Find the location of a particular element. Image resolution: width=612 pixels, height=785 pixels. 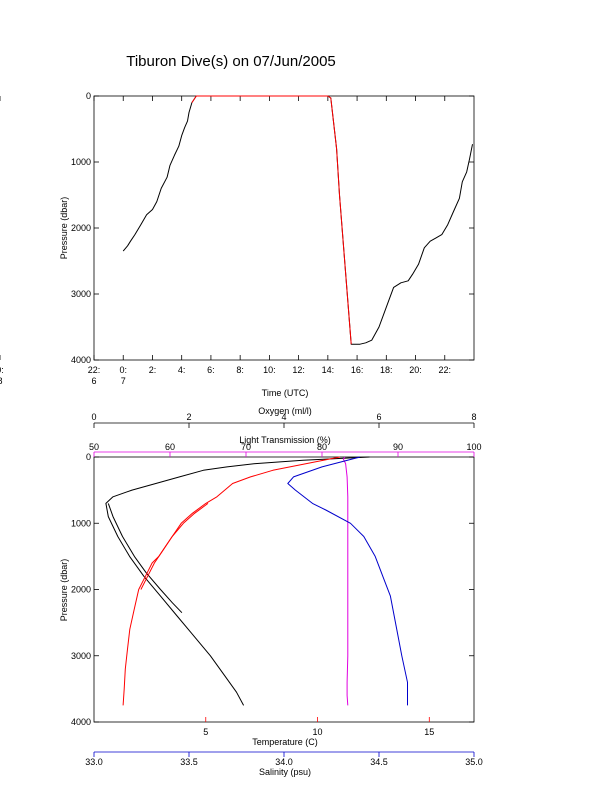

temperature-axis-label: Temperature (C) is located at coordinates (285, 742).